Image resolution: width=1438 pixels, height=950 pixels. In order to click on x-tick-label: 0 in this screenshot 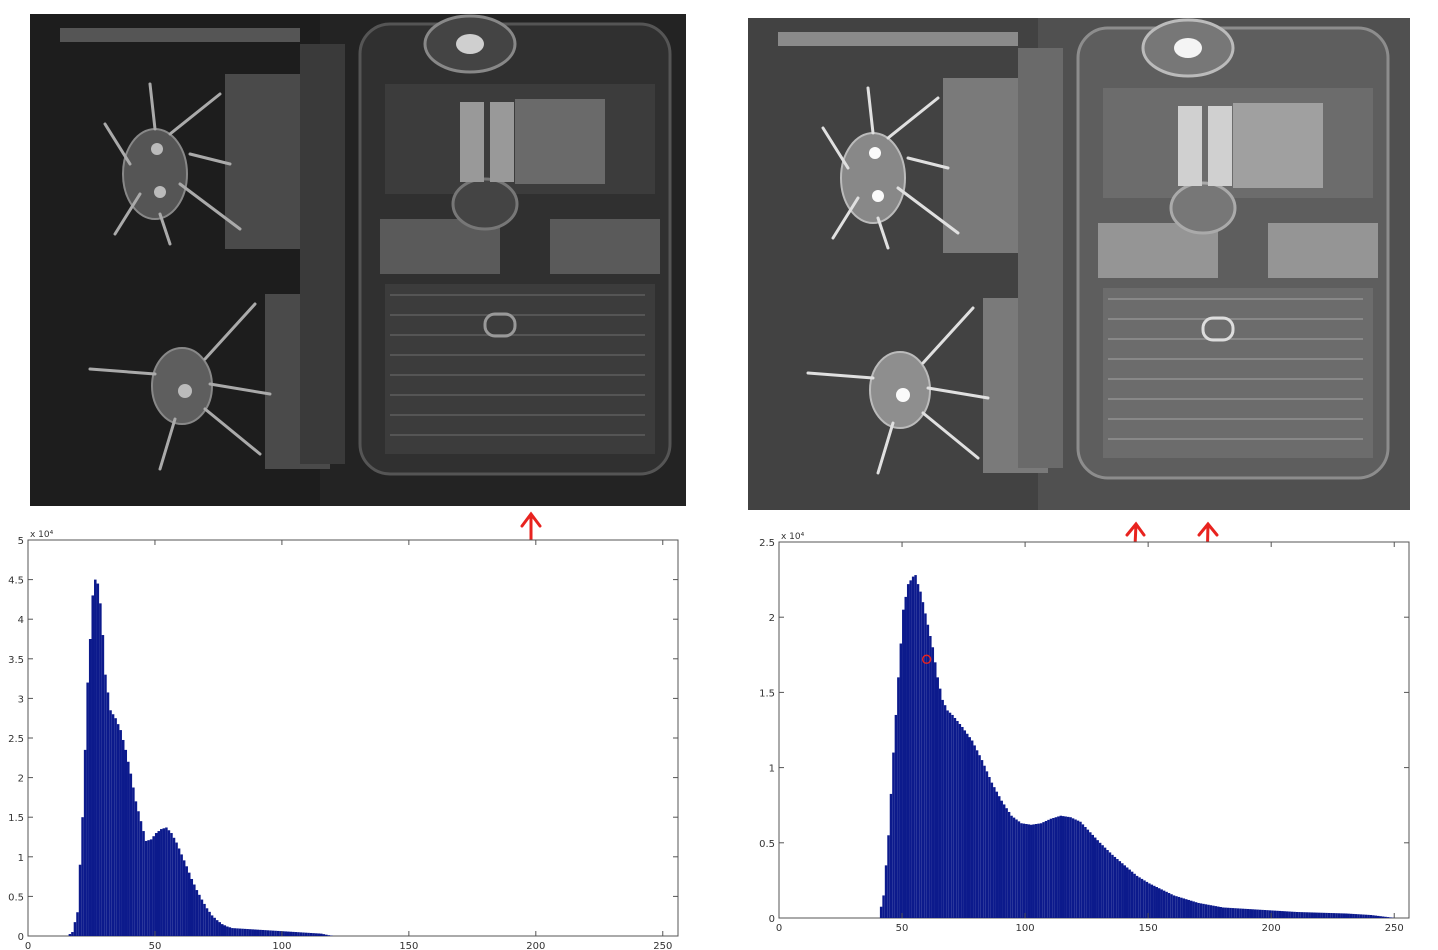, I will do `click(779, 928)`.